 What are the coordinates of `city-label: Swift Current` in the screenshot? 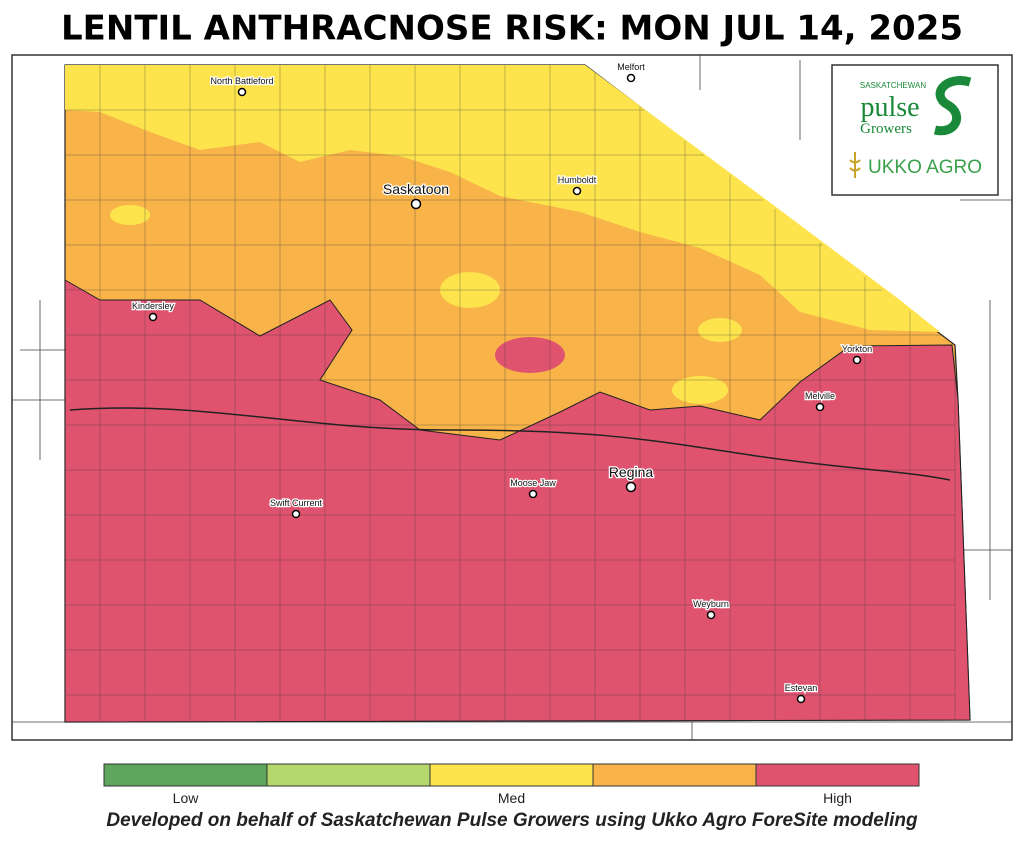 It's located at (296, 503).